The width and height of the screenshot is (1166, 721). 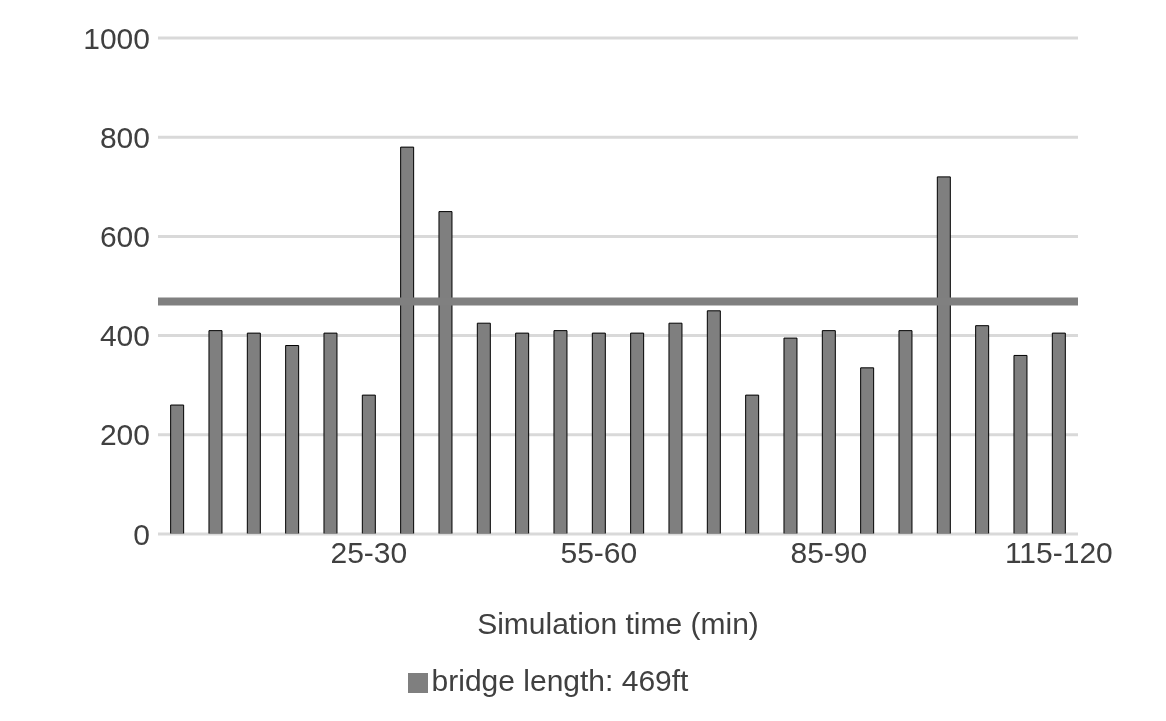 I want to click on x-tick-label: 55-60, so click(x=599, y=553).